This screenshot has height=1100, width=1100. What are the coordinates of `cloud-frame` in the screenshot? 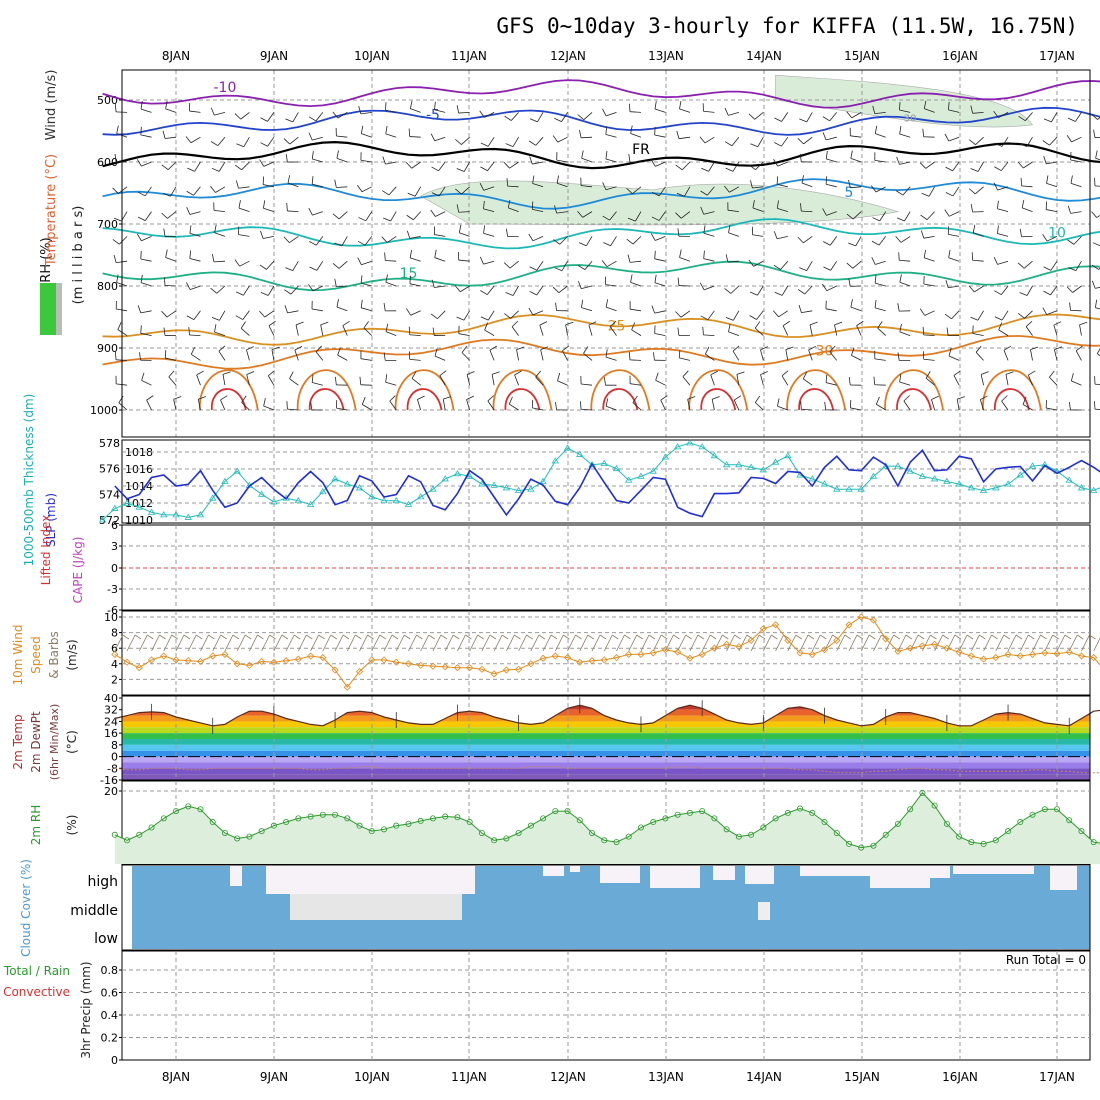 It's located at (606, 907).